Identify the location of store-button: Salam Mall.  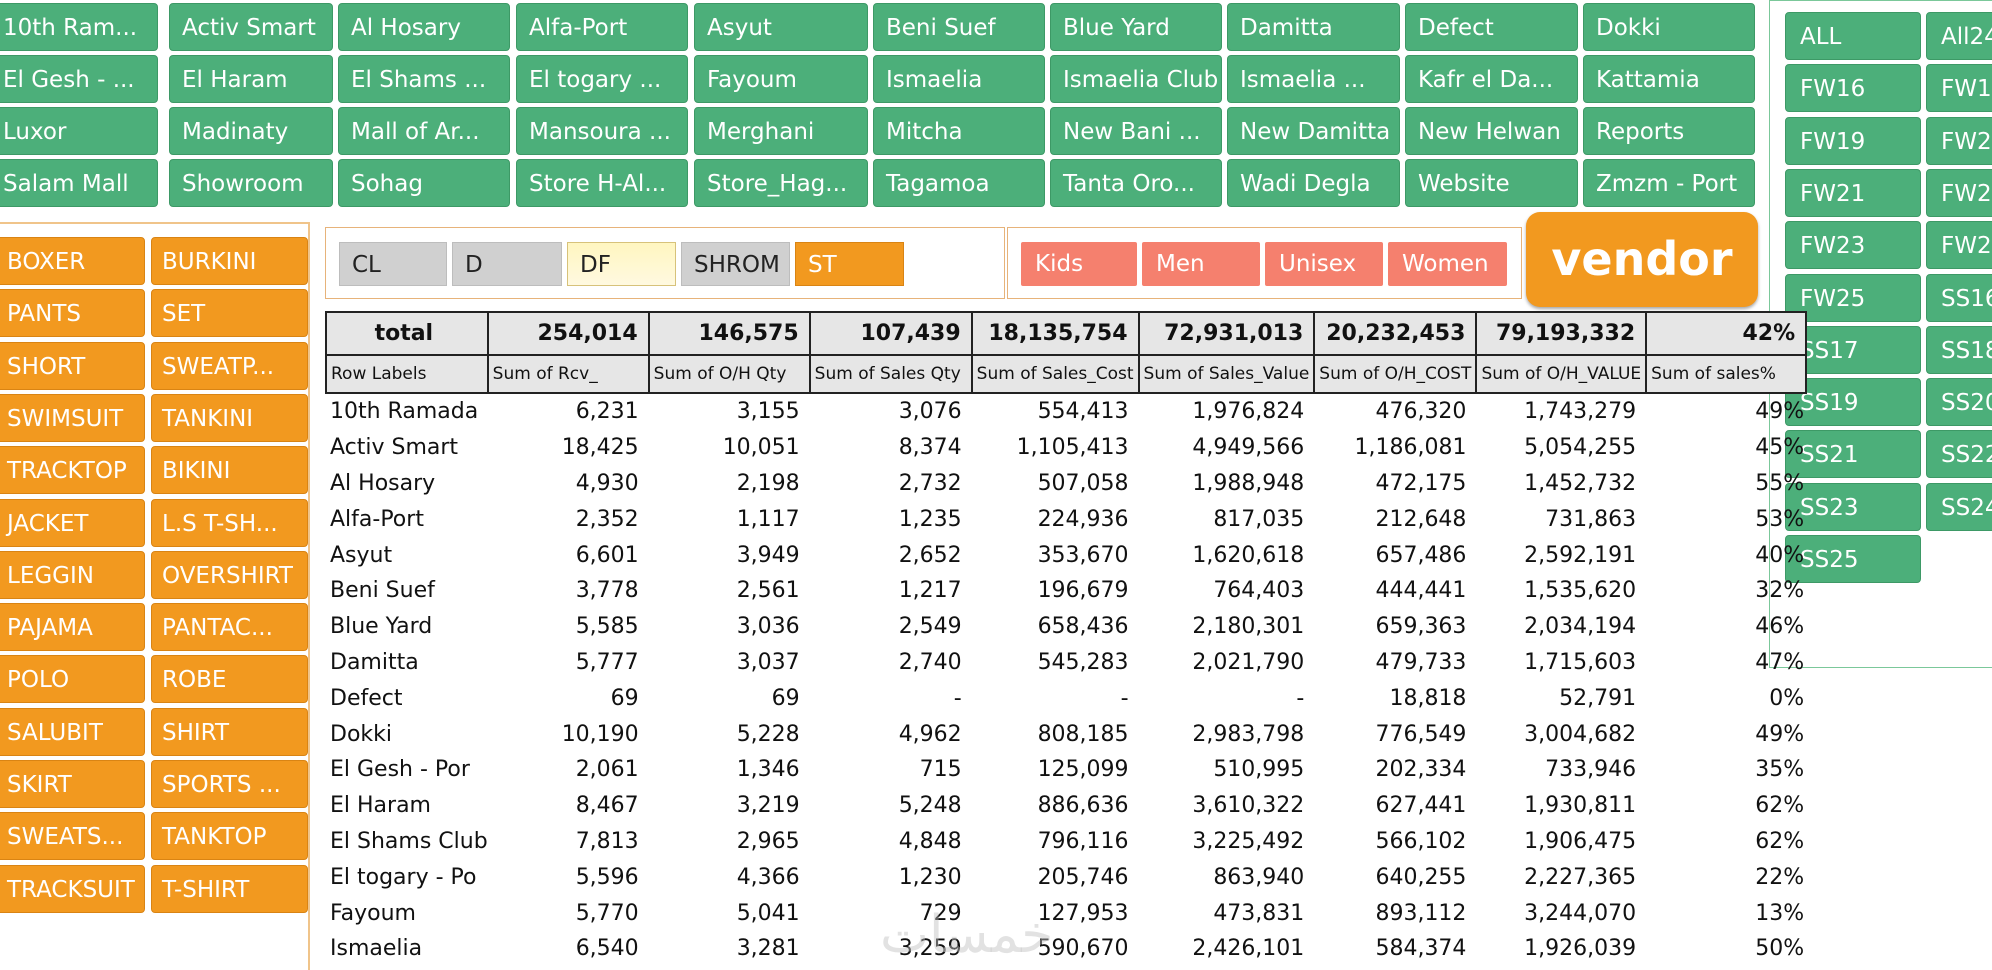
(79, 183).